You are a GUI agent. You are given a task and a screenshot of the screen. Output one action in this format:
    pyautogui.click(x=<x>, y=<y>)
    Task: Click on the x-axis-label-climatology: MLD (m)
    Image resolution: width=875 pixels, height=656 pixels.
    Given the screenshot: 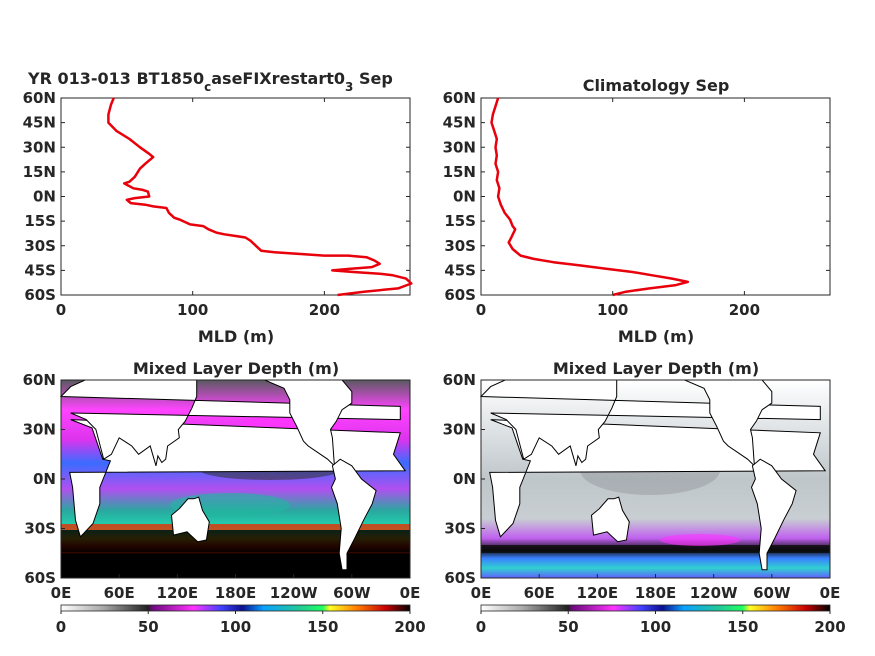 What is the action you would take?
    pyautogui.click(x=656, y=336)
    